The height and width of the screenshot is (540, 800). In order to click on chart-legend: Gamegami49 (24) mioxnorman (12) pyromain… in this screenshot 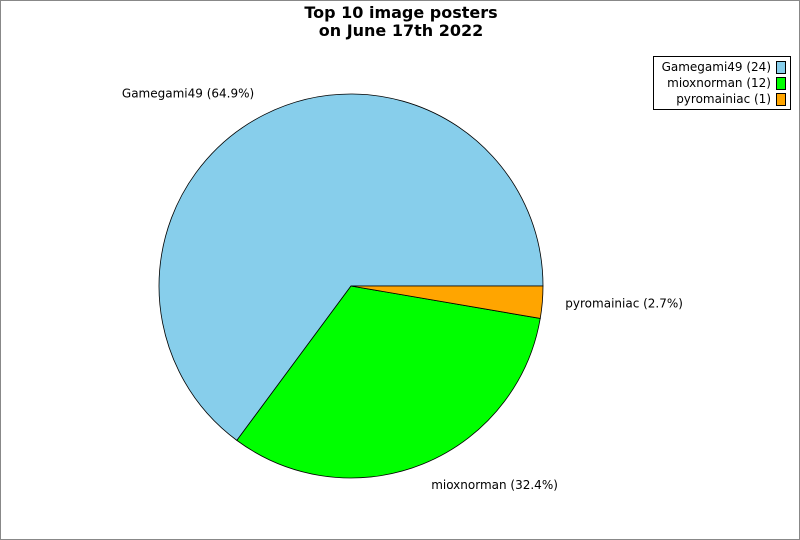, I will do `click(721, 83)`.